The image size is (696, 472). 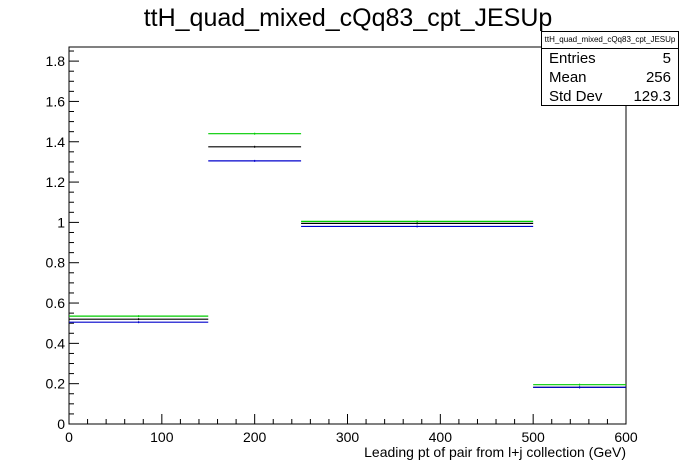 I want to click on y-tick-label: 1, so click(x=61, y=222).